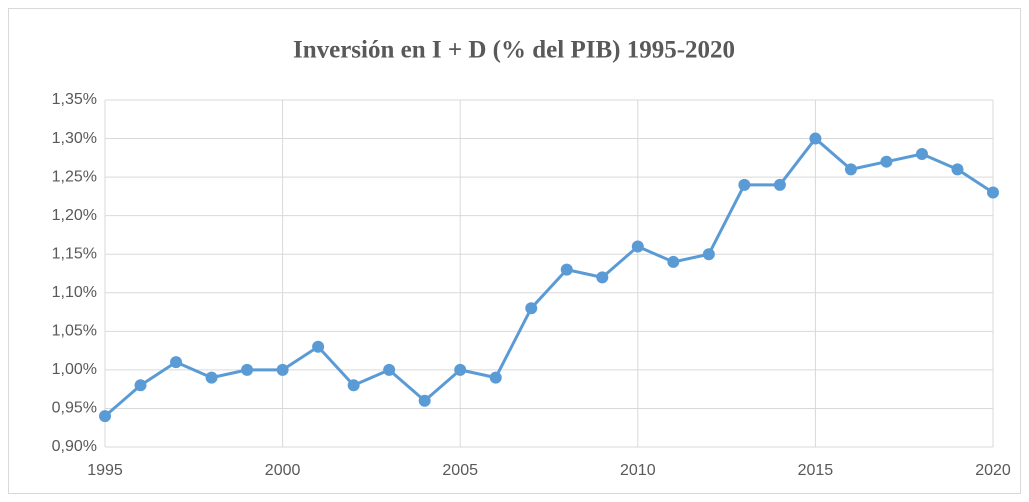 The image size is (1029, 502). Describe the element at coordinates (74, 331) in the screenshot. I see `y-tick-label: 1,05%` at that location.